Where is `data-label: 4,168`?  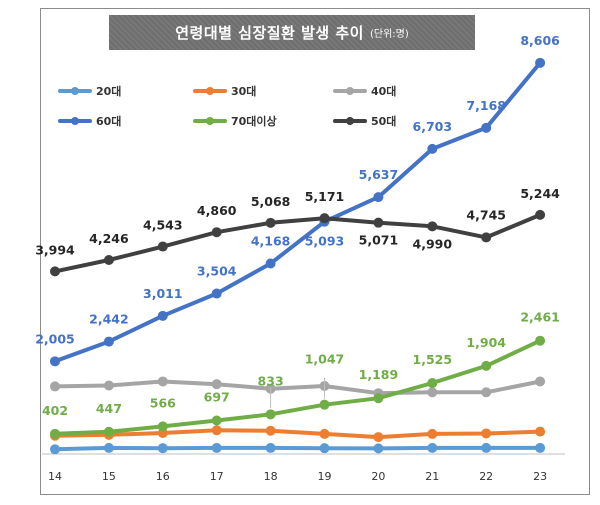 data-label: 4,168 is located at coordinates (271, 241).